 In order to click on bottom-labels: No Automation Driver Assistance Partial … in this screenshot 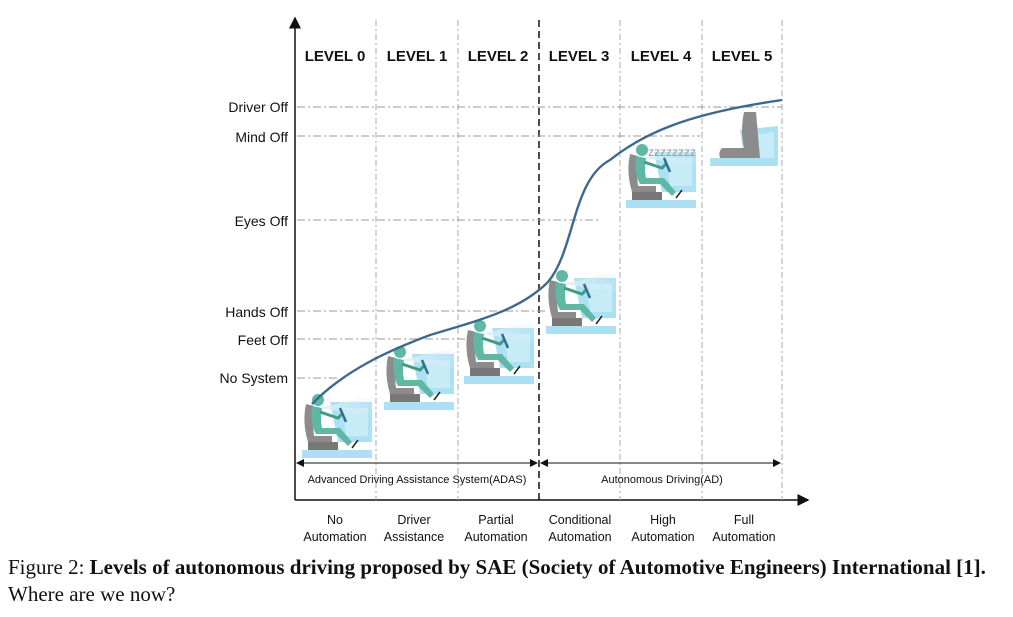, I will do `click(539, 528)`.